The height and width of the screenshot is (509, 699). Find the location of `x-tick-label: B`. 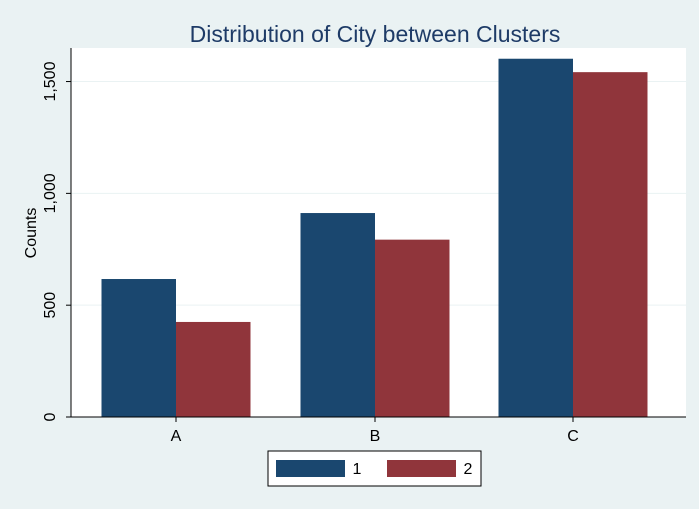

x-tick-label: B is located at coordinates (375, 436).